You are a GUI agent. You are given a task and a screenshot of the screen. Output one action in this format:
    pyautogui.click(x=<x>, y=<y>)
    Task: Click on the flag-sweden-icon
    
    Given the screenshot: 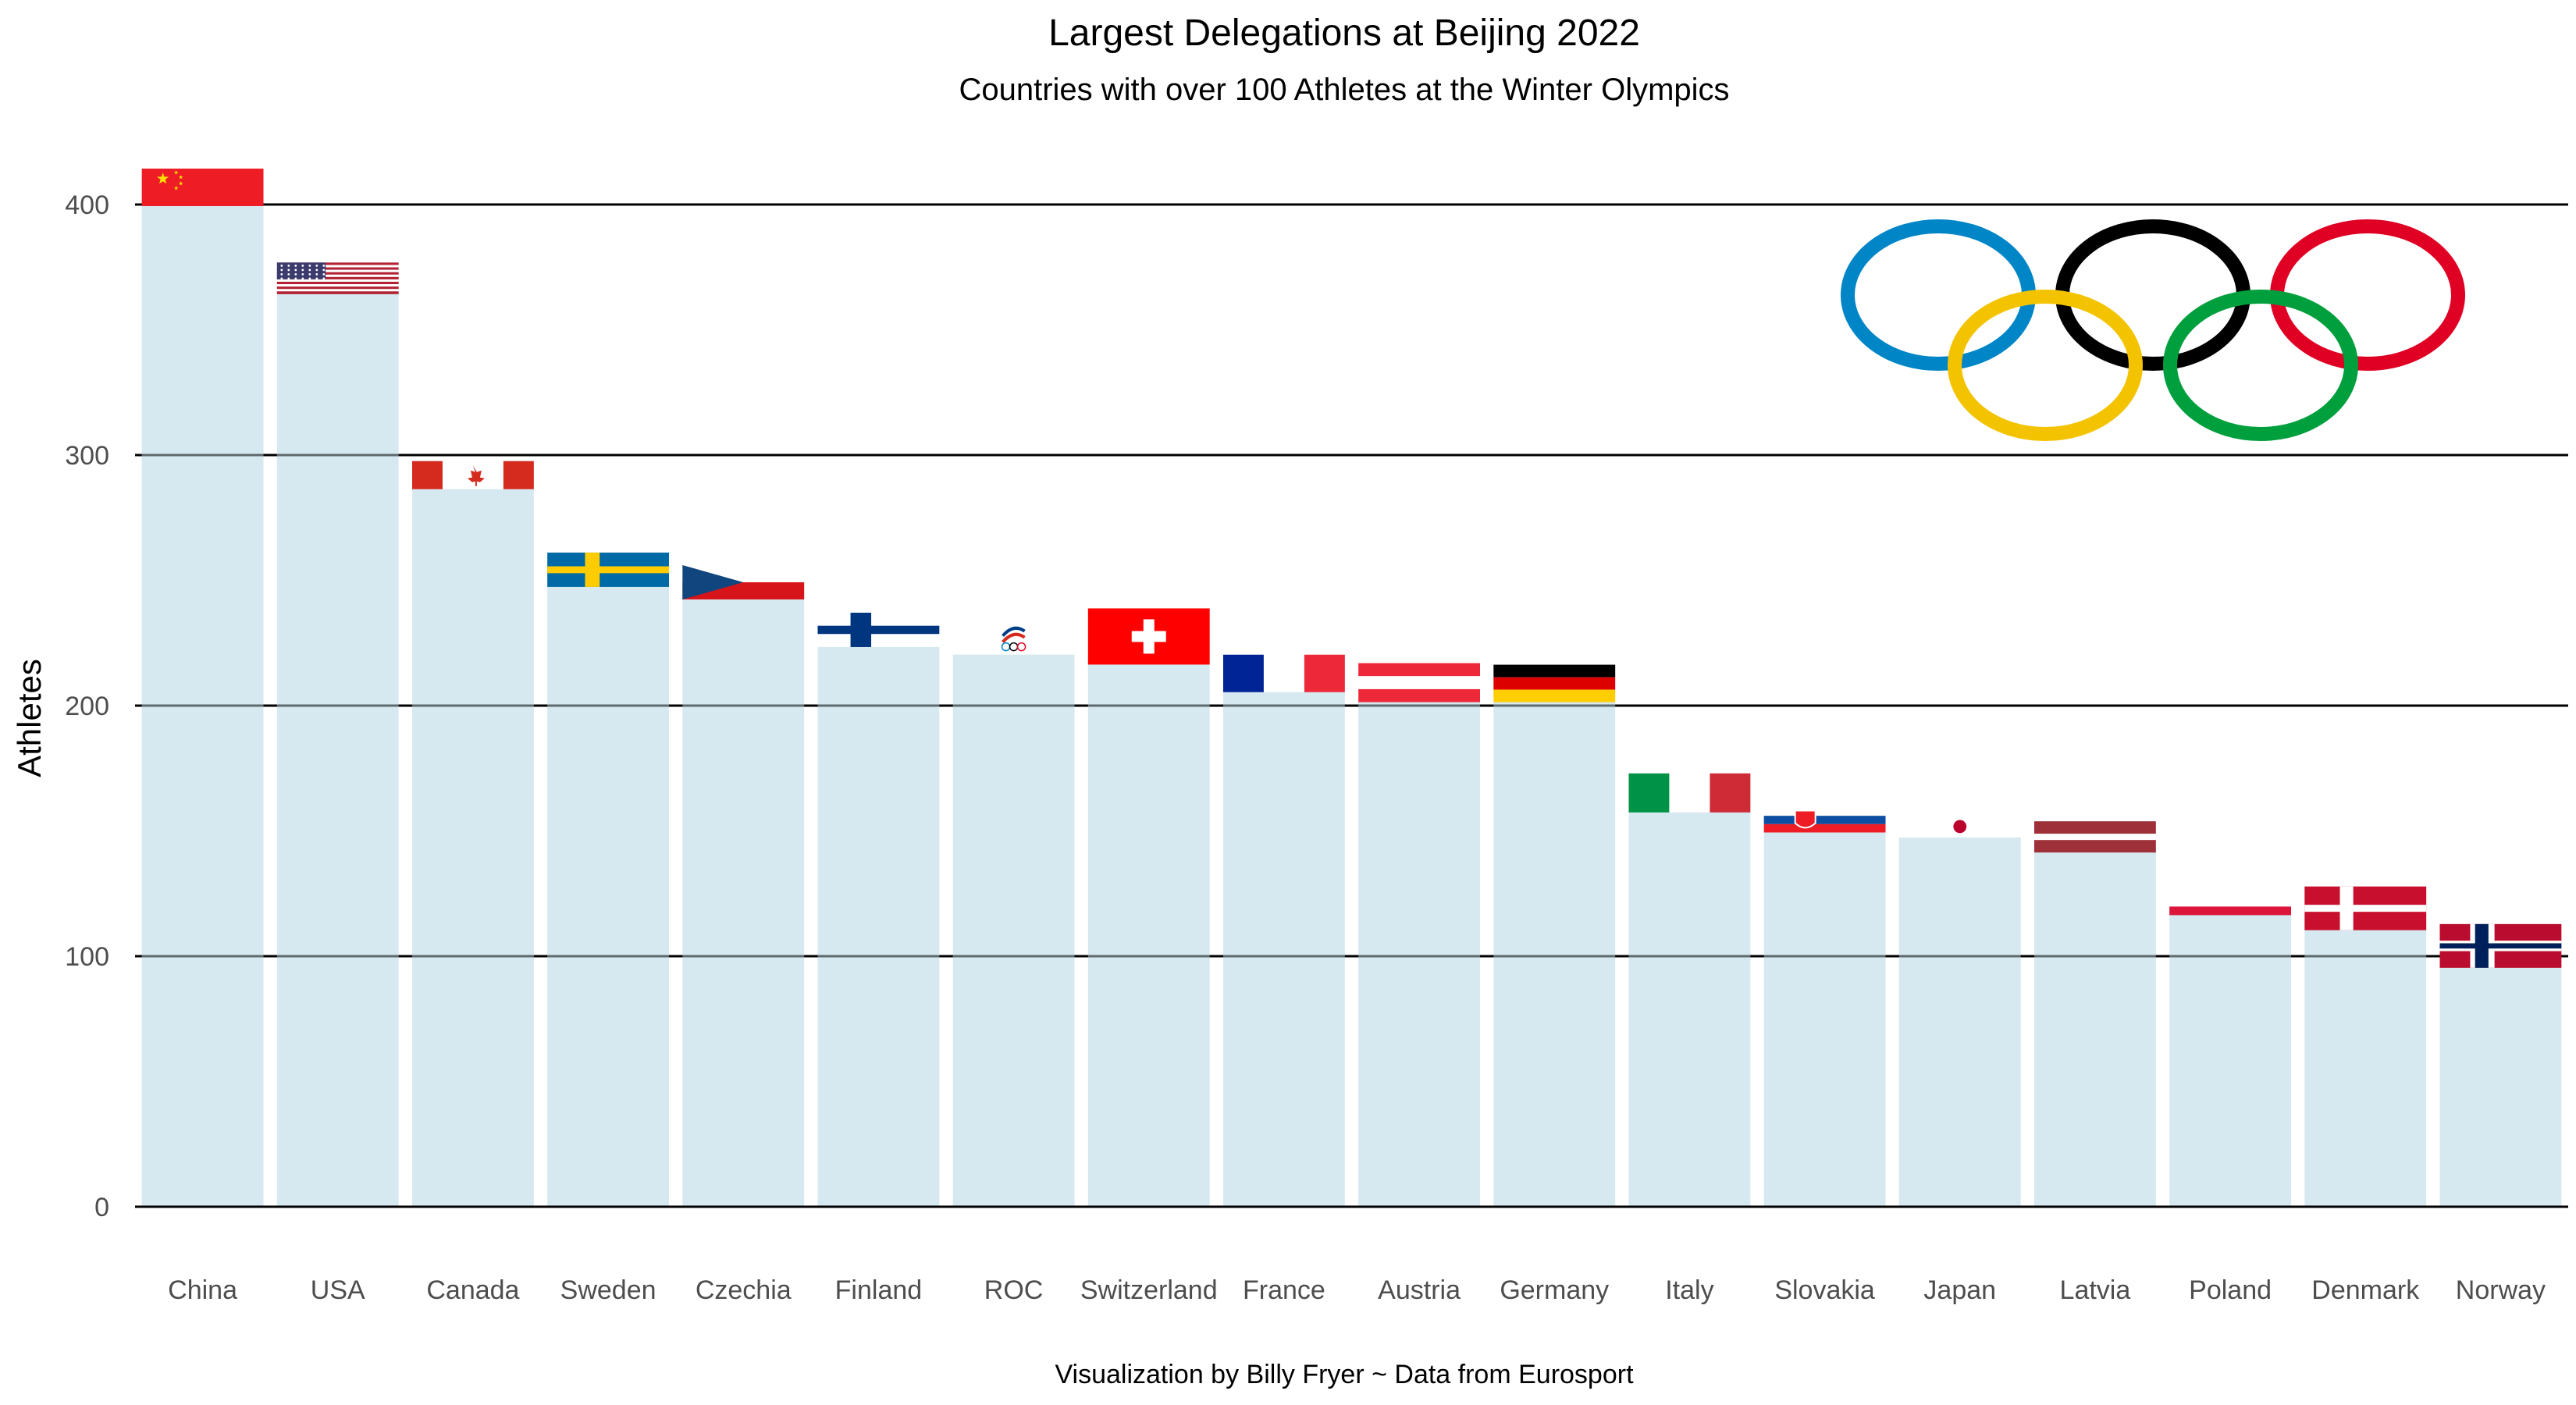 What is the action you would take?
    pyautogui.click(x=608, y=570)
    